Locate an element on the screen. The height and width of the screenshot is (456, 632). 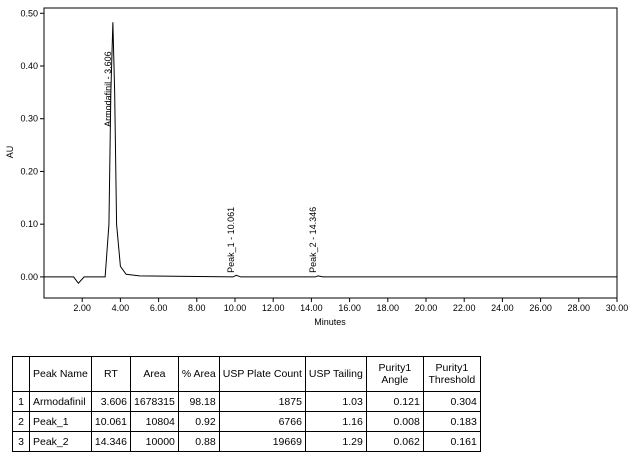
x-tick-label: 10.00 is located at coordinates (235, 308).